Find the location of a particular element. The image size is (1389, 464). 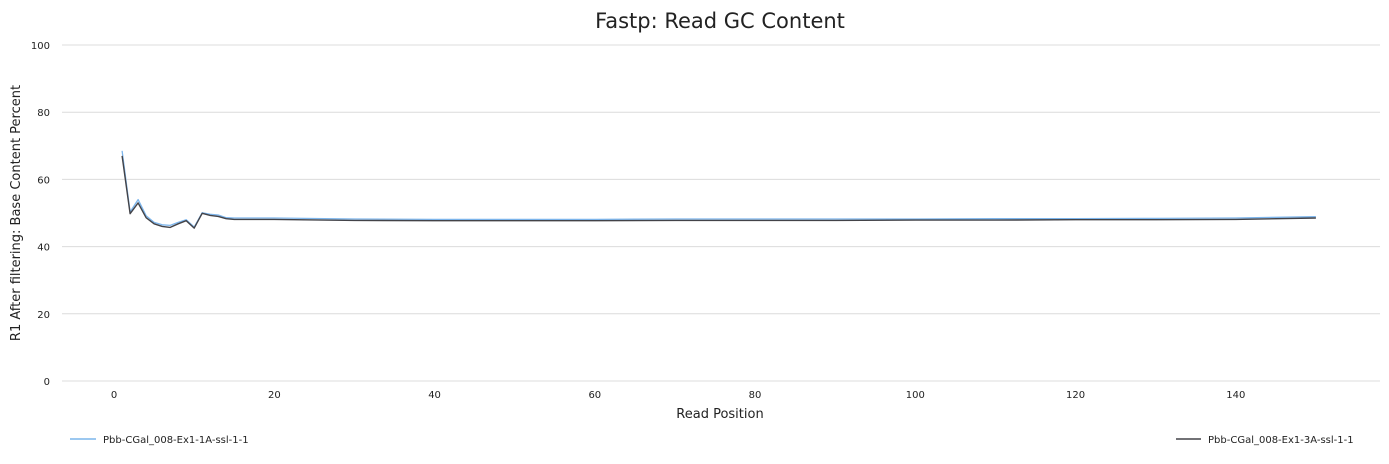

legend-label: Pbb-CGal_008-Ex1-3A-ssl-1-1 is located at coordinates (1281, 440).